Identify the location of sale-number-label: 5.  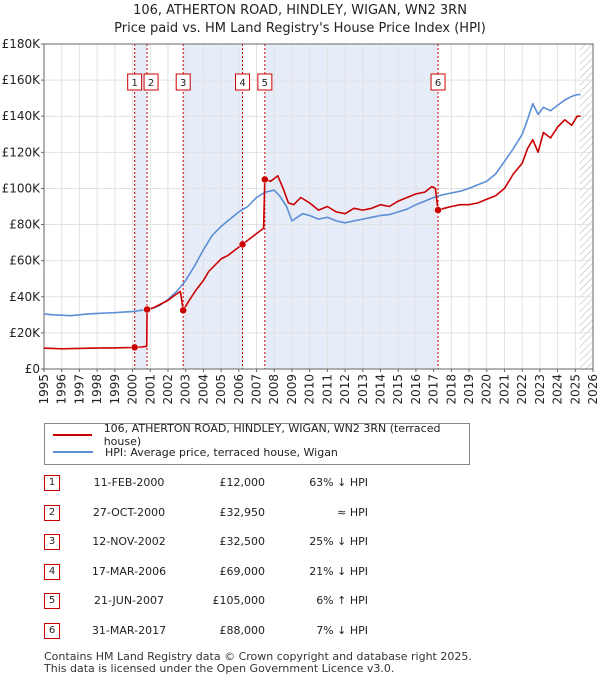
(265, 83).